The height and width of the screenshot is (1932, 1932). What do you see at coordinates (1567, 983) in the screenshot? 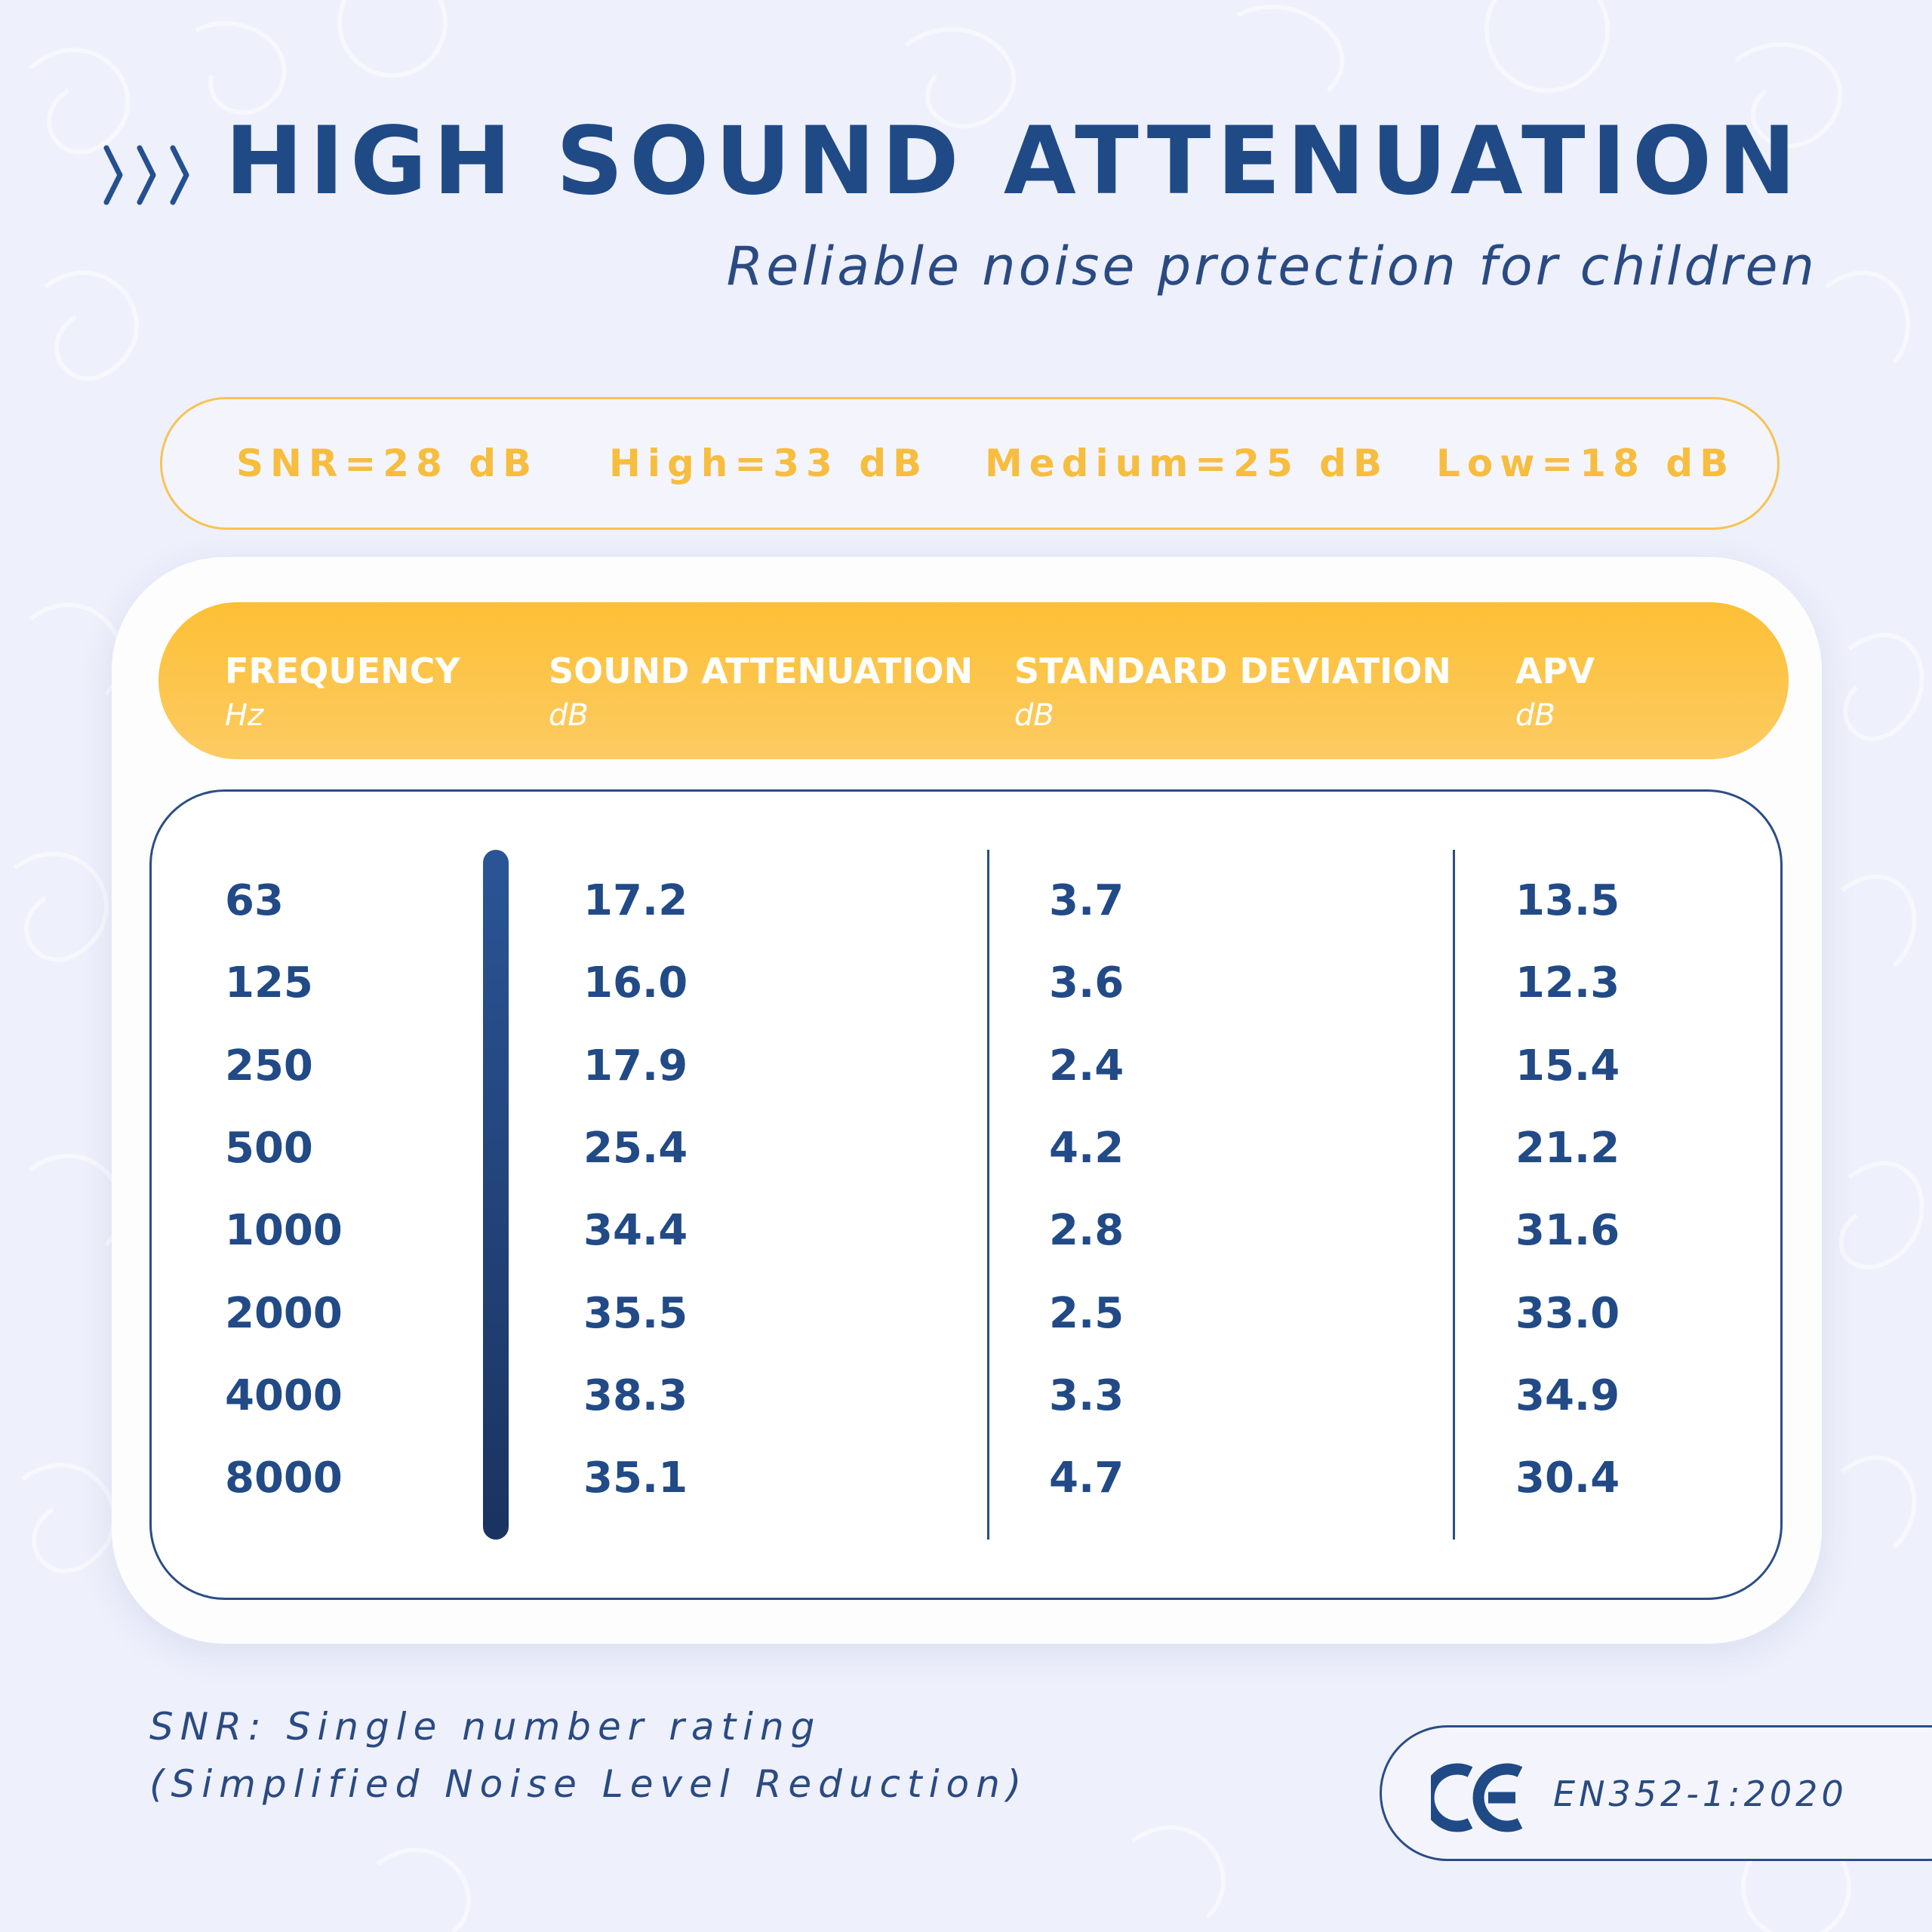
I see `cell-apv: 12.3` at bounding box center [1567, 983].